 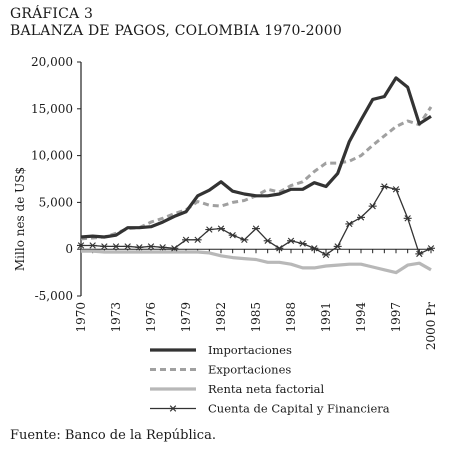 What do you see at coordinates (250, 350) in the screenshot?
I see `legend-label-importaciones: Importaciones` at bounding box center [250, 350].